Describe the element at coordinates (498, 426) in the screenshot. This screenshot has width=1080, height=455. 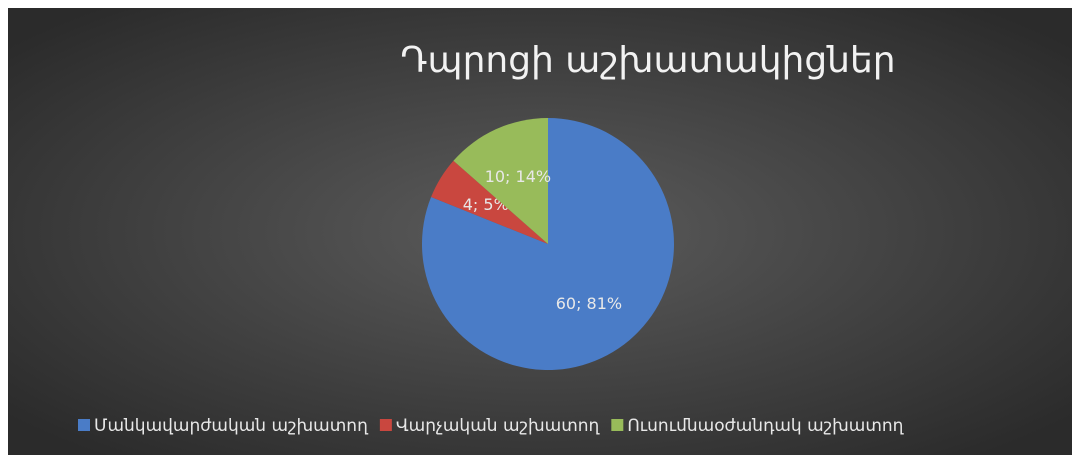
I see `legend-label: Վարչական աշխատող` at that location.